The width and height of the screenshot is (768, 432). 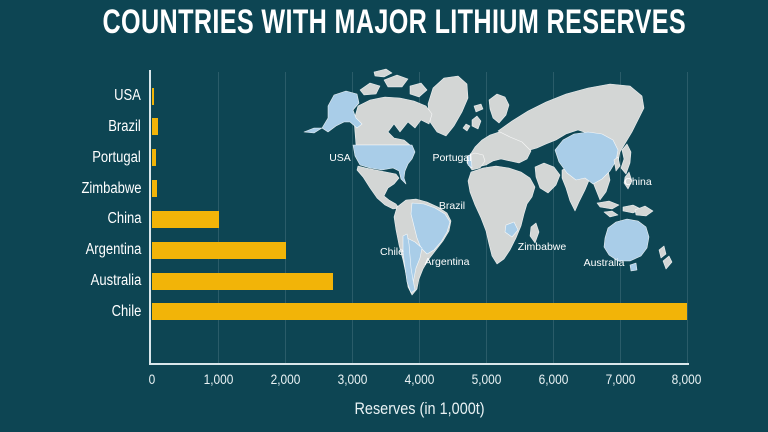 I want to click on row-label-brazil: Brazil, so click(x=124, y=126).